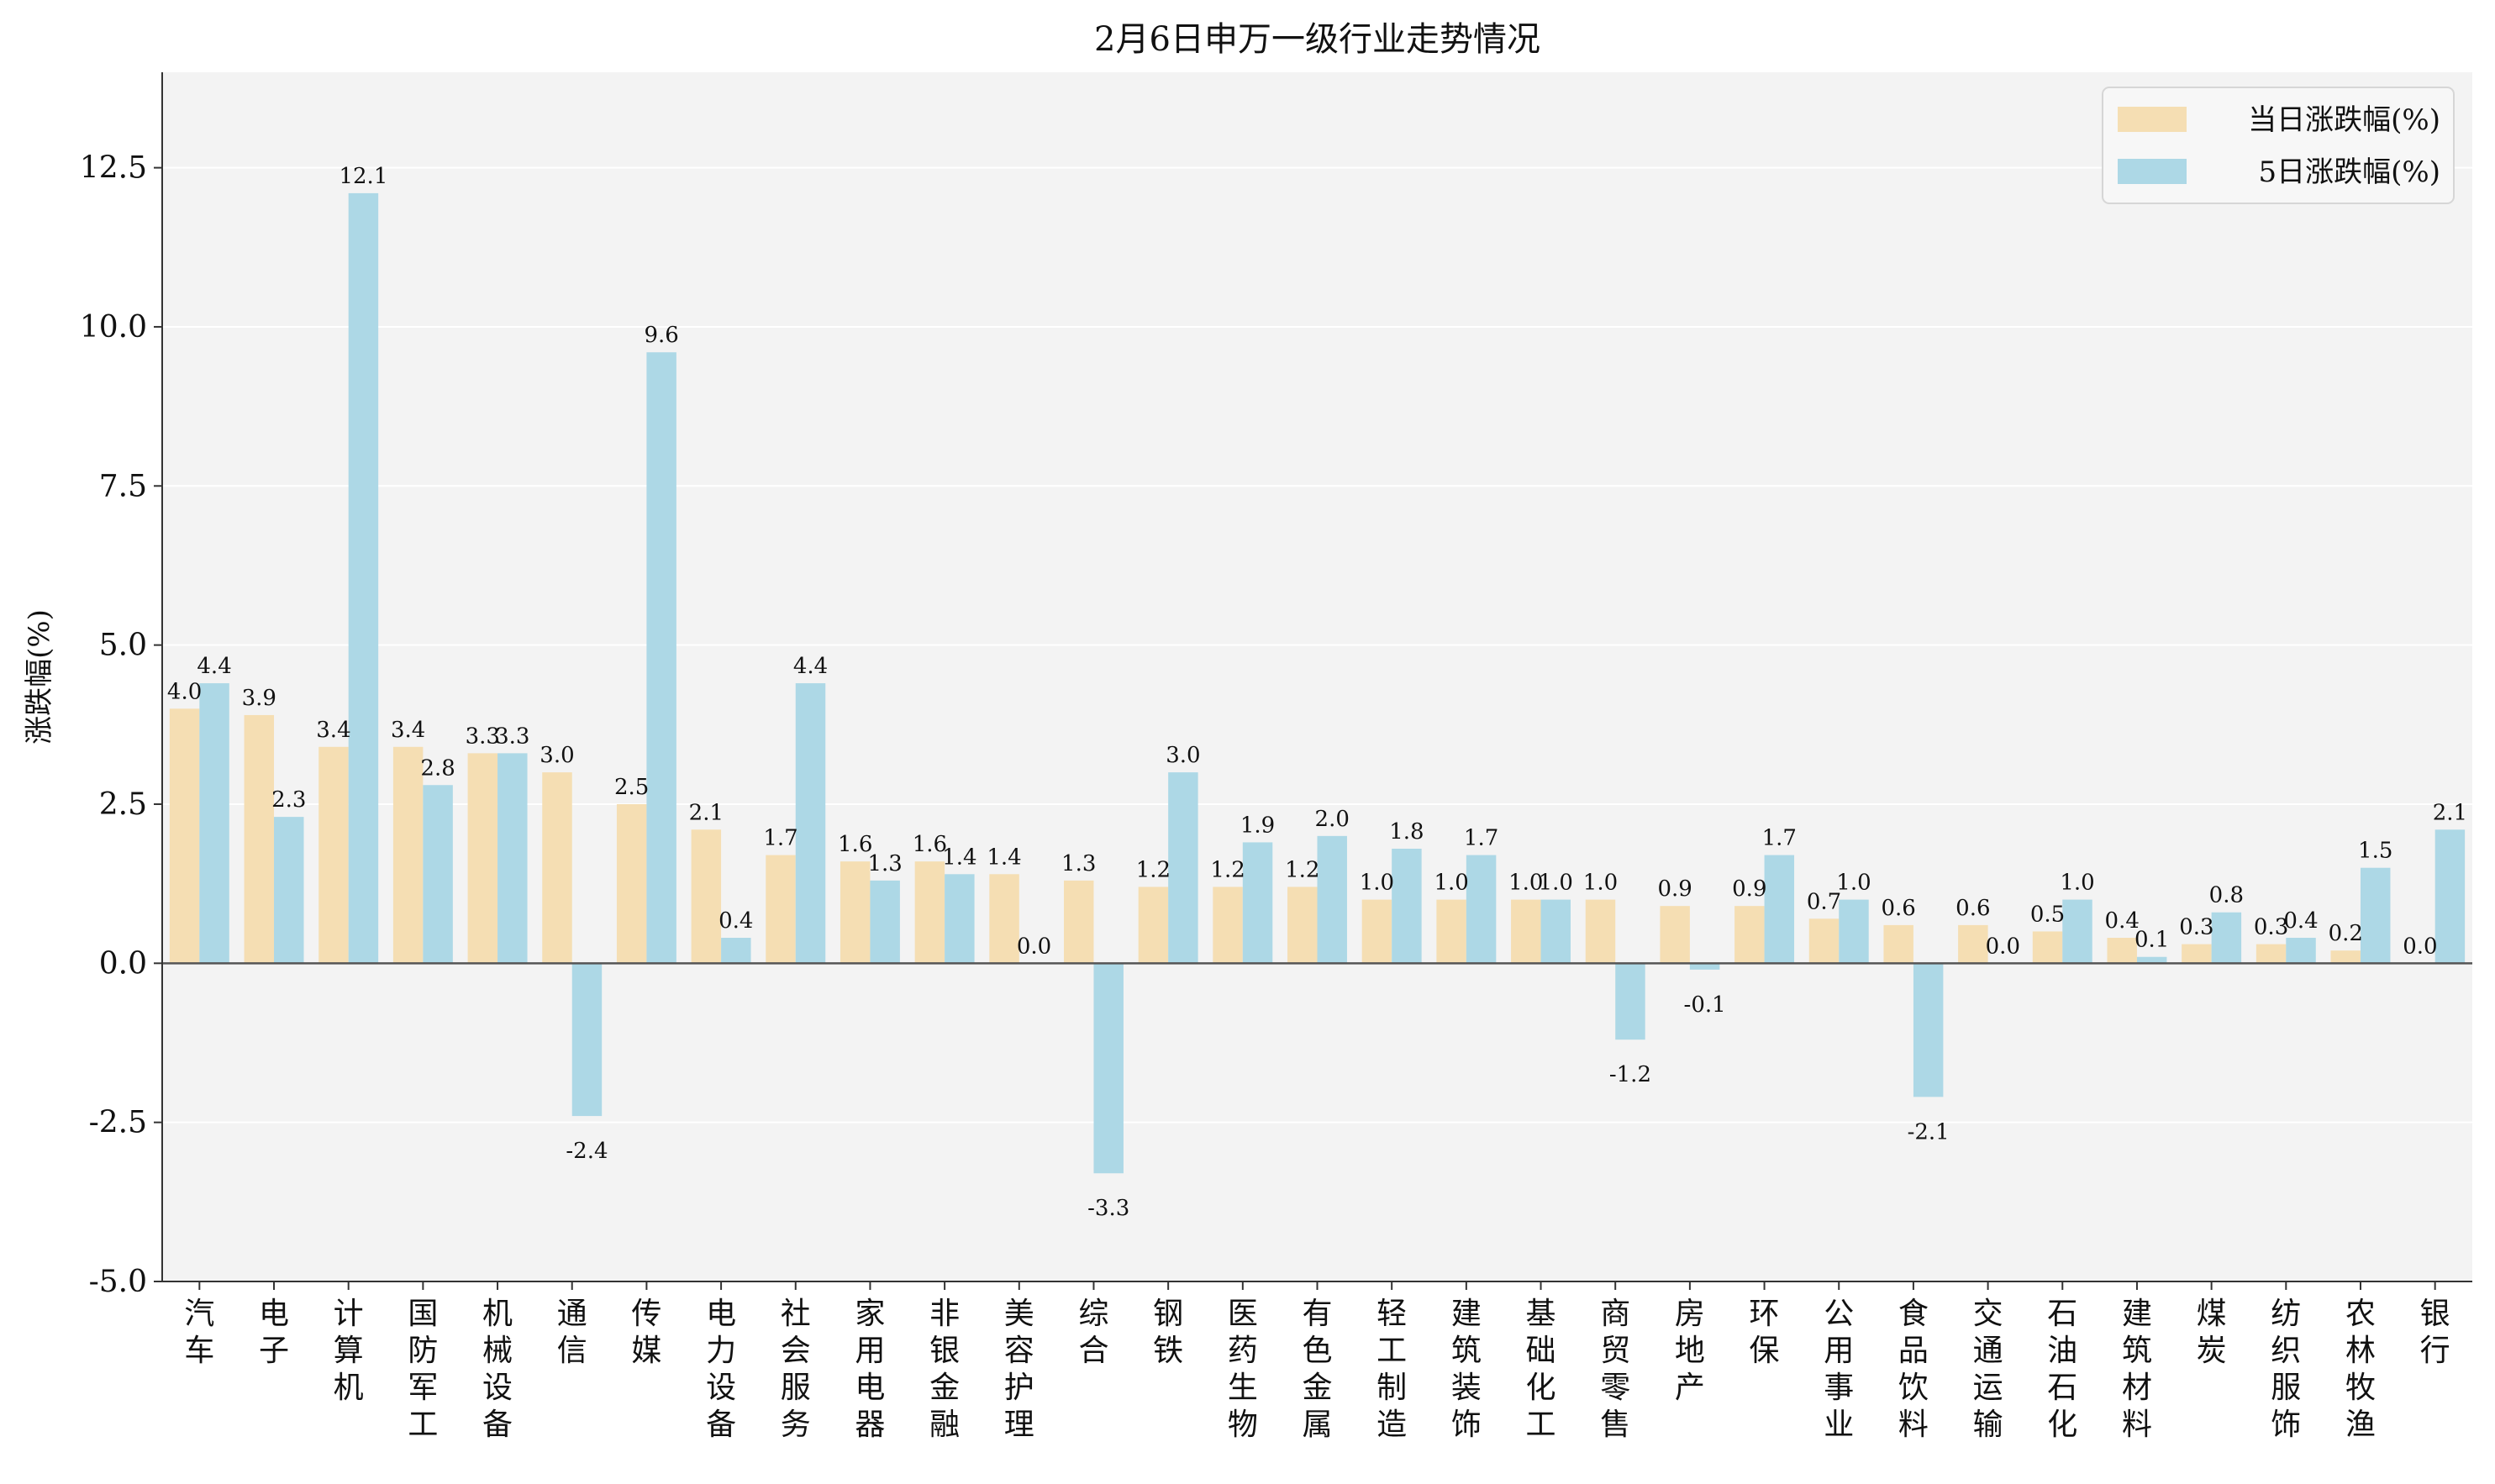  I want to click on data-label-5day-18: 1.0, so click(1556, 884).